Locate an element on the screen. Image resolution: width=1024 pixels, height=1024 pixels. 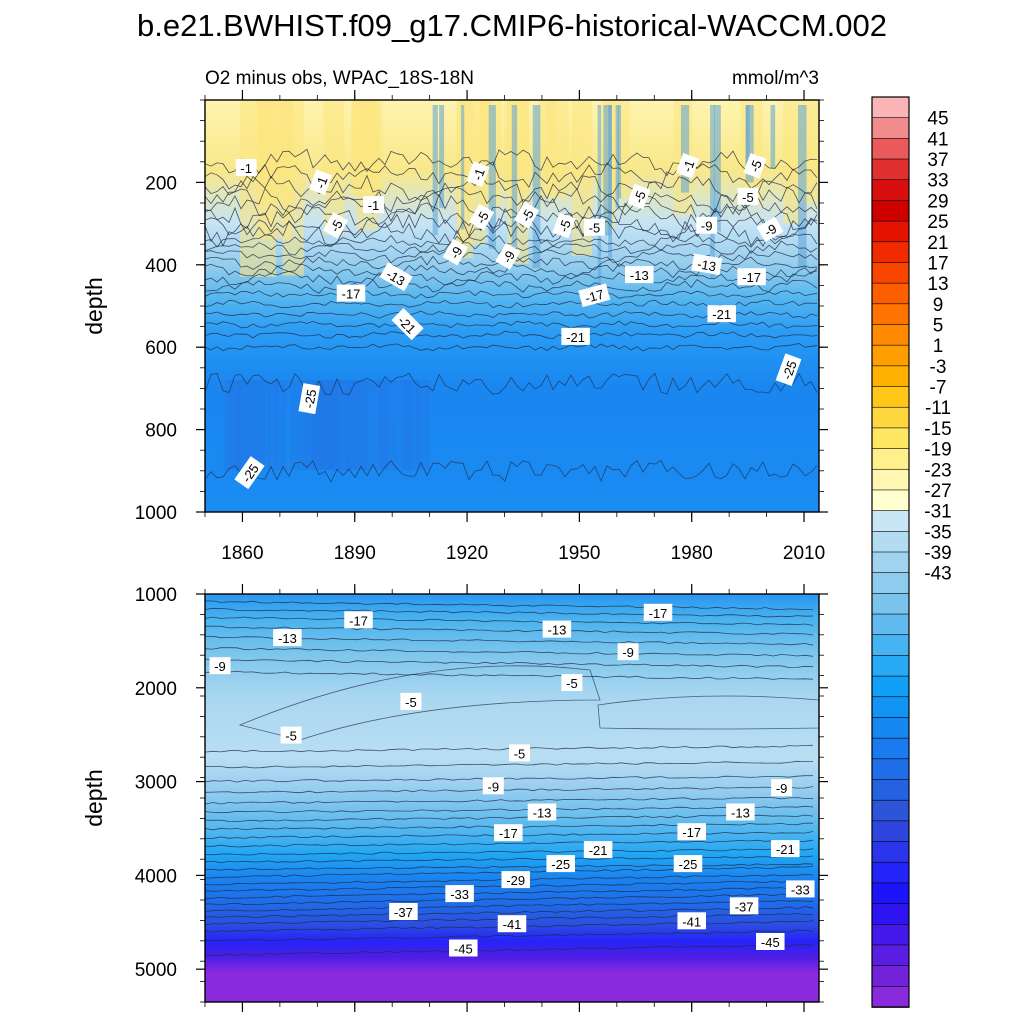
colorbar-label: 37 is located at coordinates (937, 160).